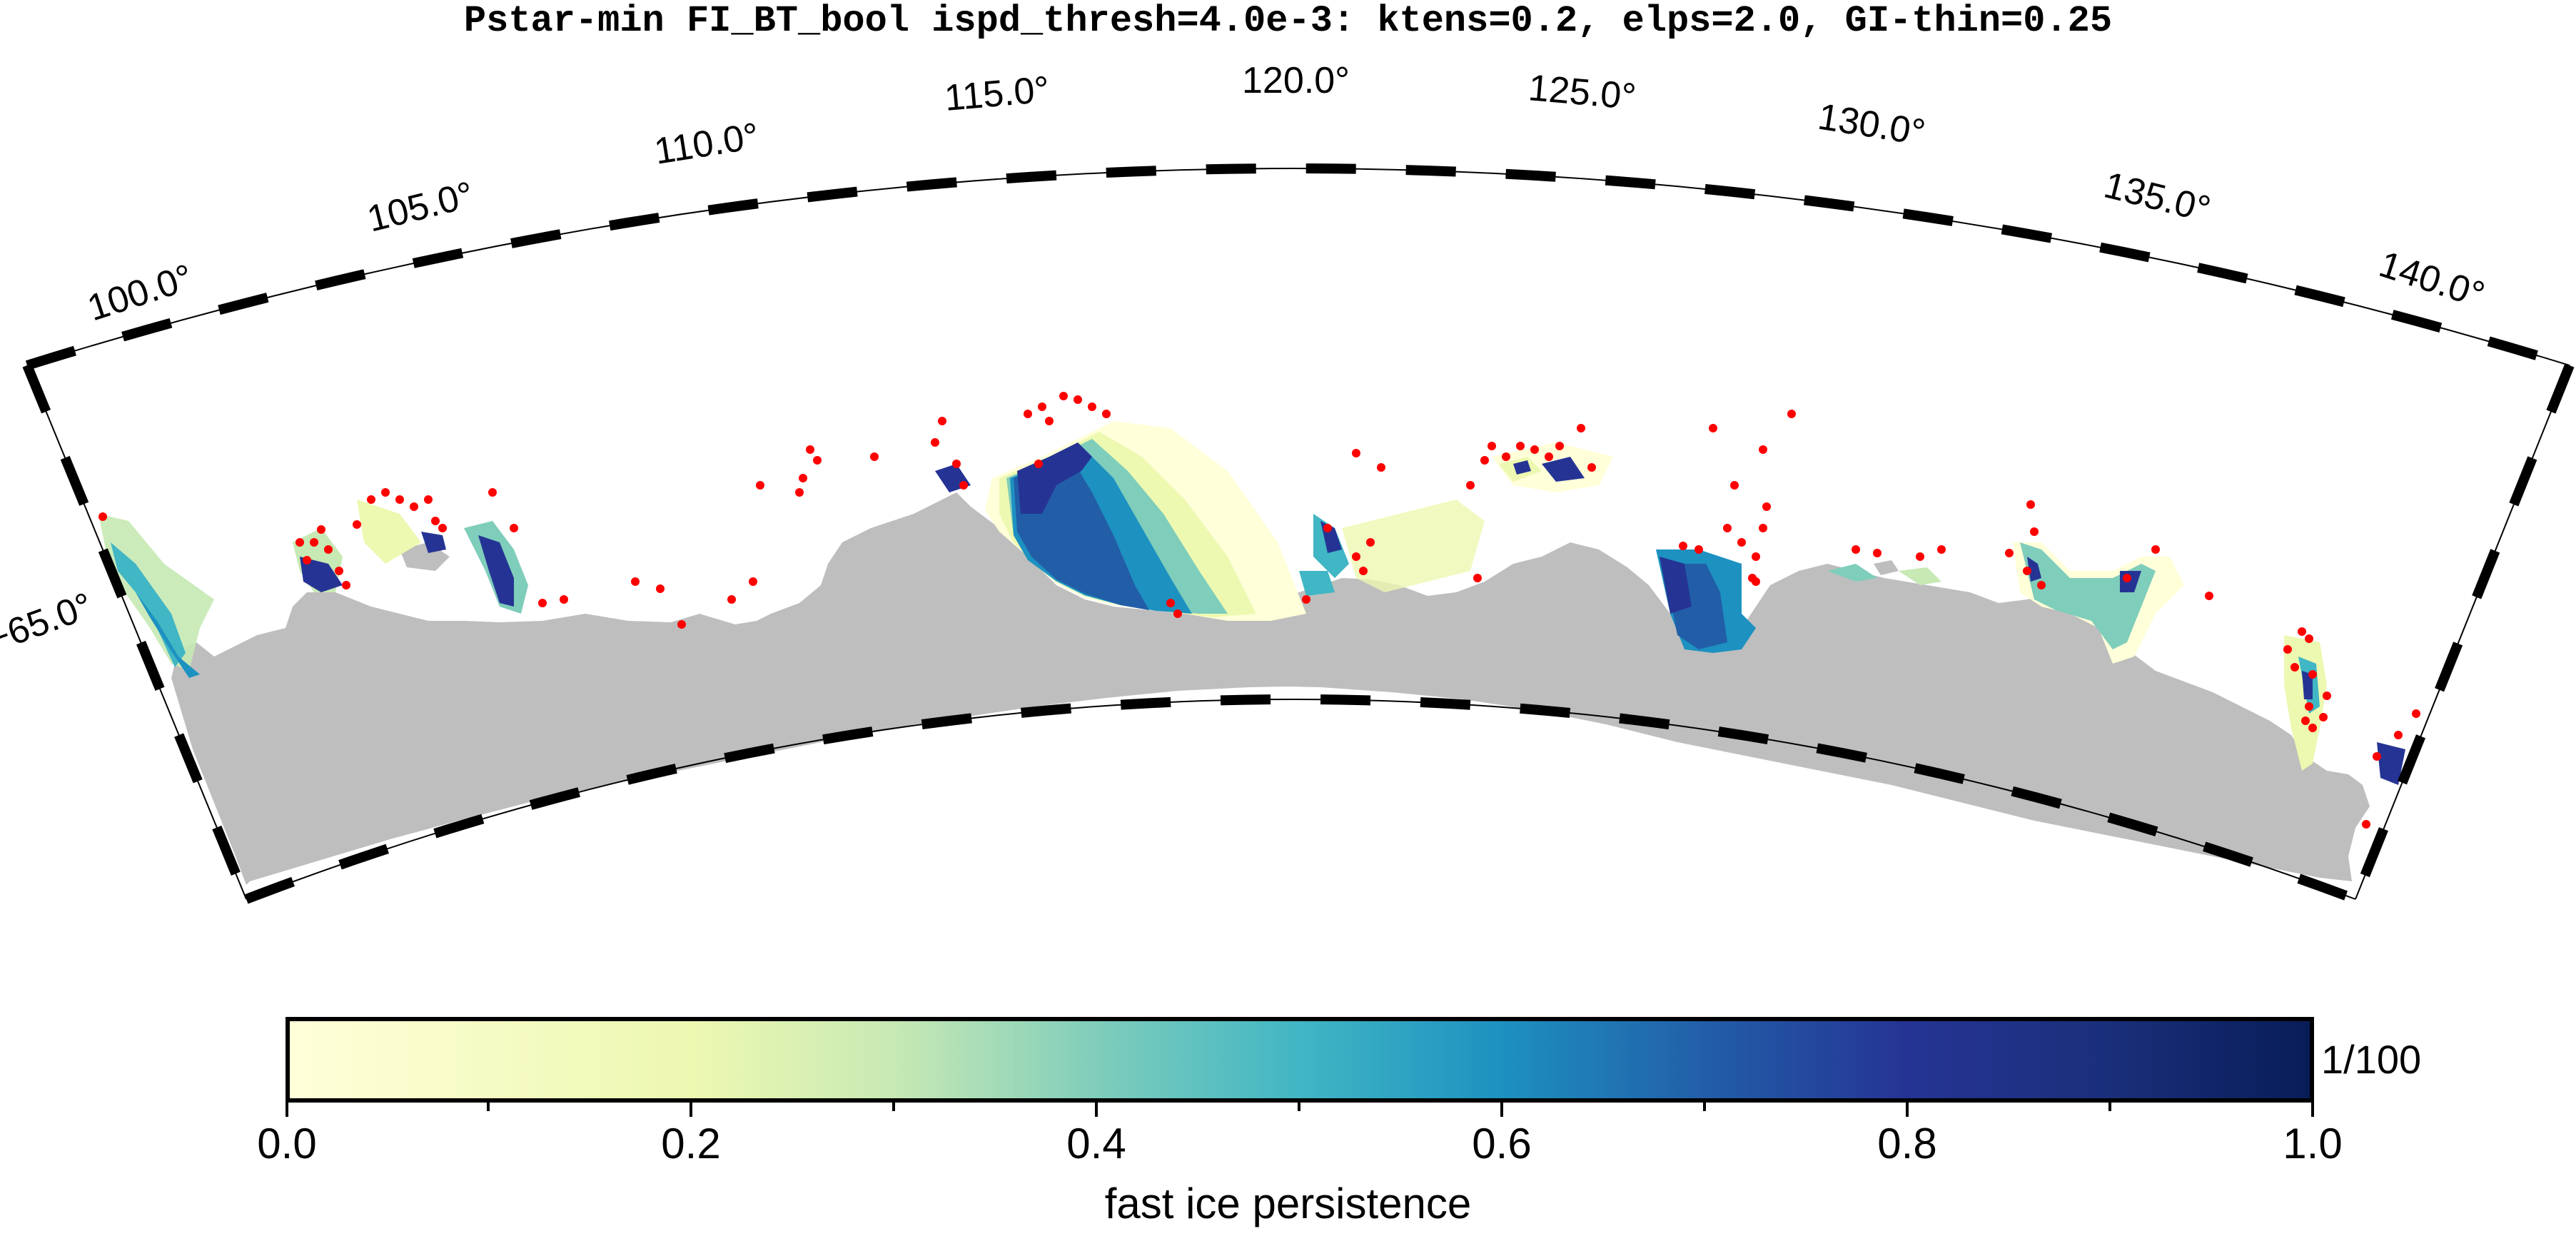  Describe the element at coordinates (997, 94) in the screenshot. I see `lon-label-115: 115.0°` at that location.